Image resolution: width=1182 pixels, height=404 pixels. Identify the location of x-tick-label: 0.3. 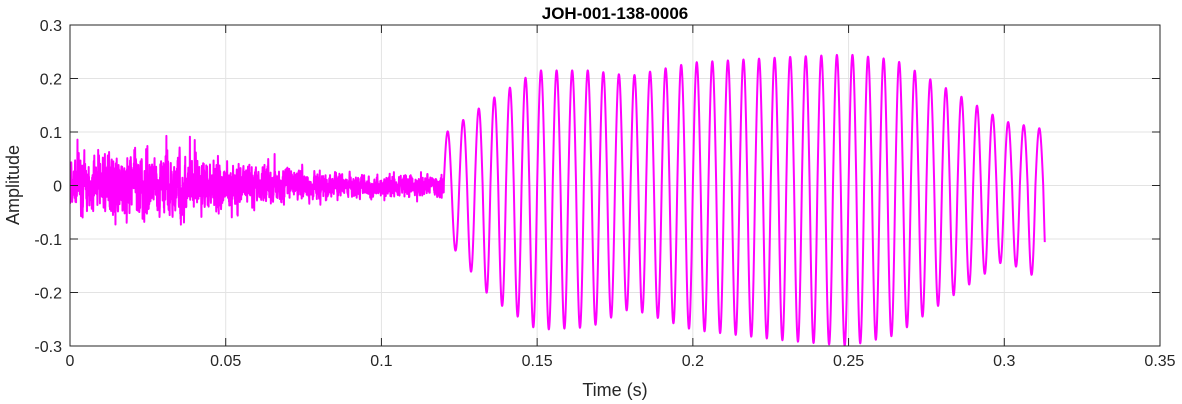
(1004, 361).